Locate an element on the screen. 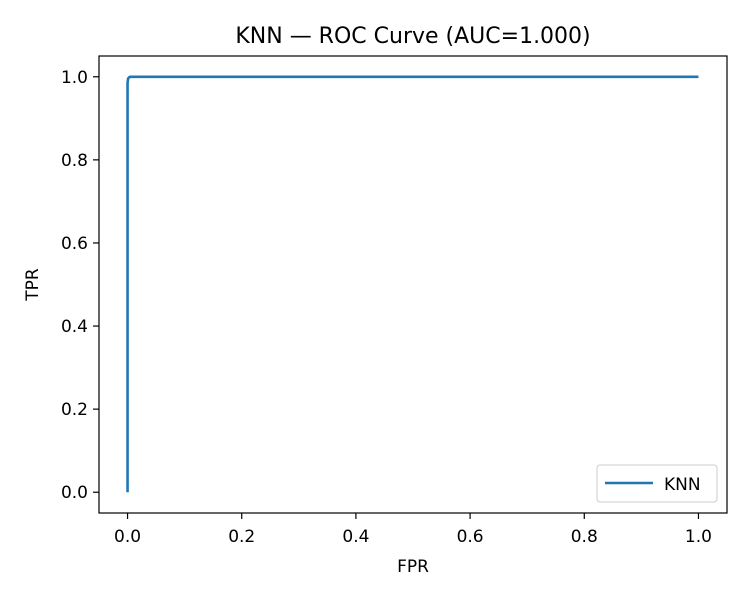  legend: KNN is located at coordinates (657, 483).